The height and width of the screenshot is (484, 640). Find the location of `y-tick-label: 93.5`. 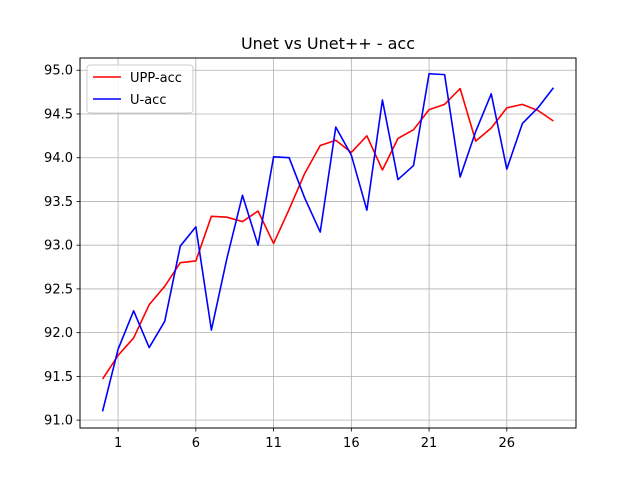

y-tick-label: 93.5 is located at coordinates (58, 202).